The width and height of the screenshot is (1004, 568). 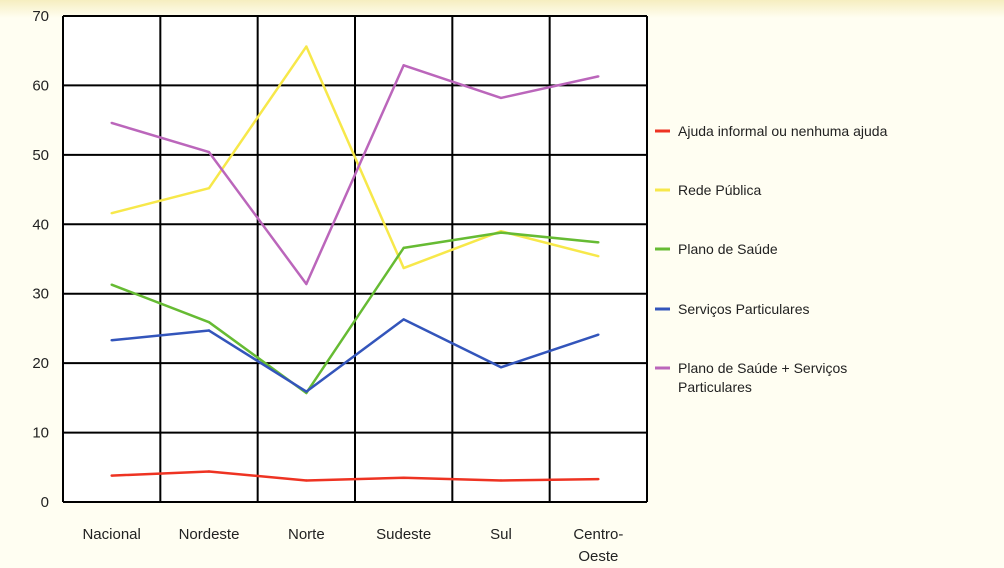 What do you see at coordinates (111, 534) in the screenshot?
I see `x-tick-label: Nacional` at bounding box center [111, 534].